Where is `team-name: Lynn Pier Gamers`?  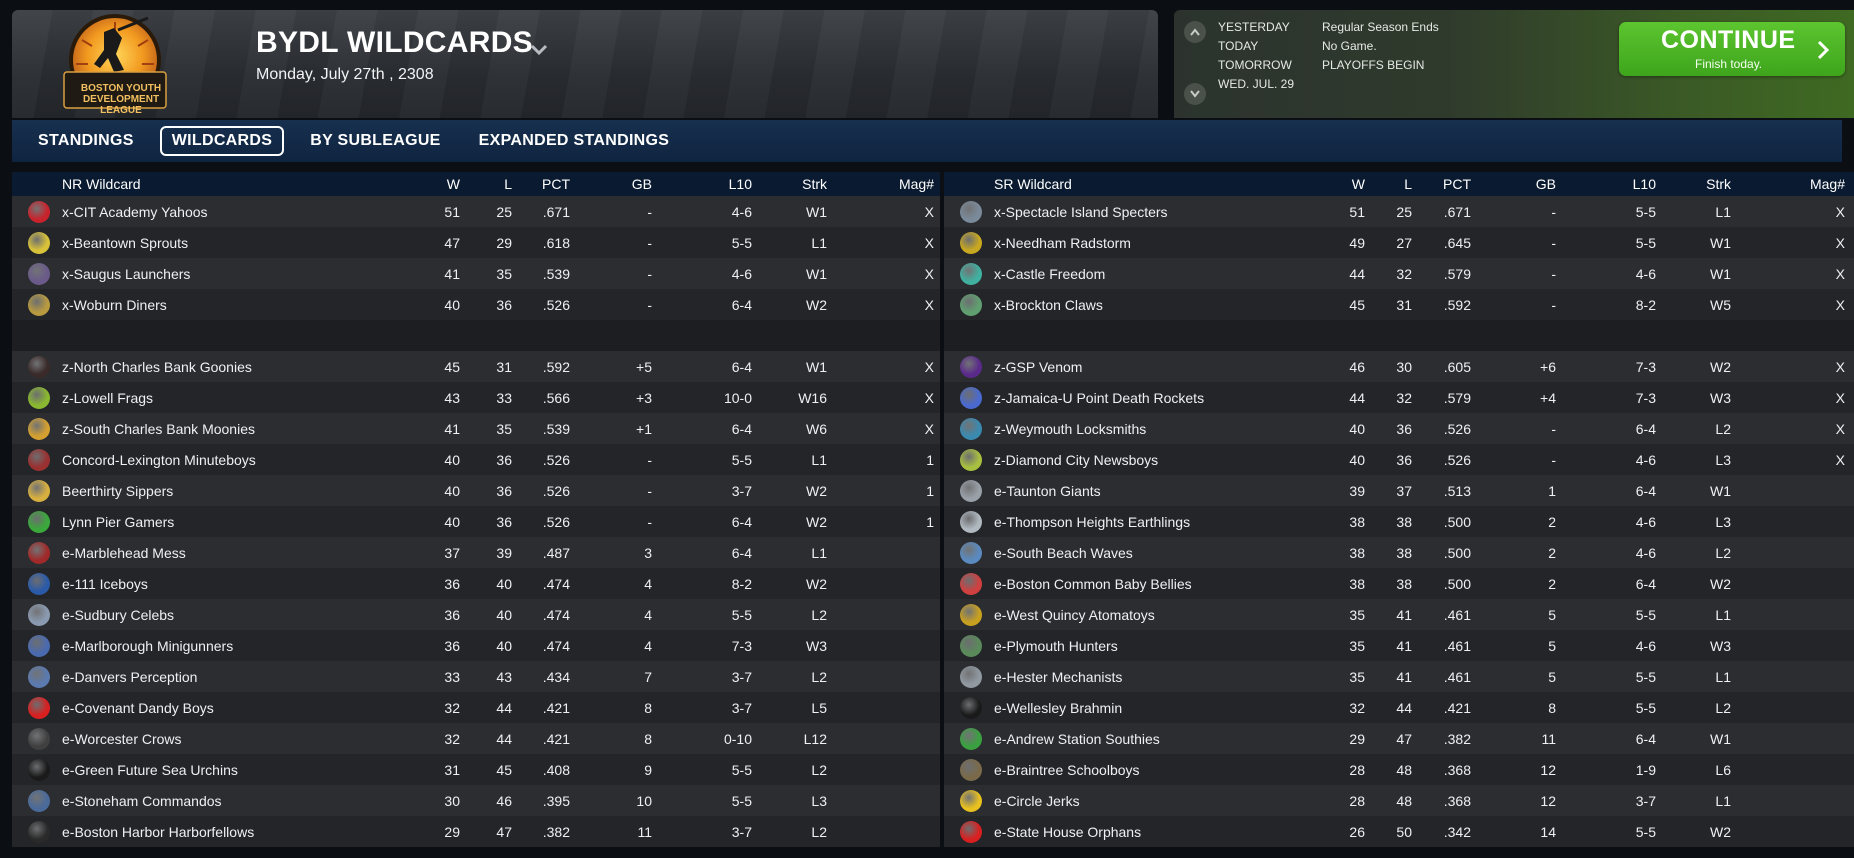 team-name: Lynn Pier Gamers is located at coordinates (118, 521).